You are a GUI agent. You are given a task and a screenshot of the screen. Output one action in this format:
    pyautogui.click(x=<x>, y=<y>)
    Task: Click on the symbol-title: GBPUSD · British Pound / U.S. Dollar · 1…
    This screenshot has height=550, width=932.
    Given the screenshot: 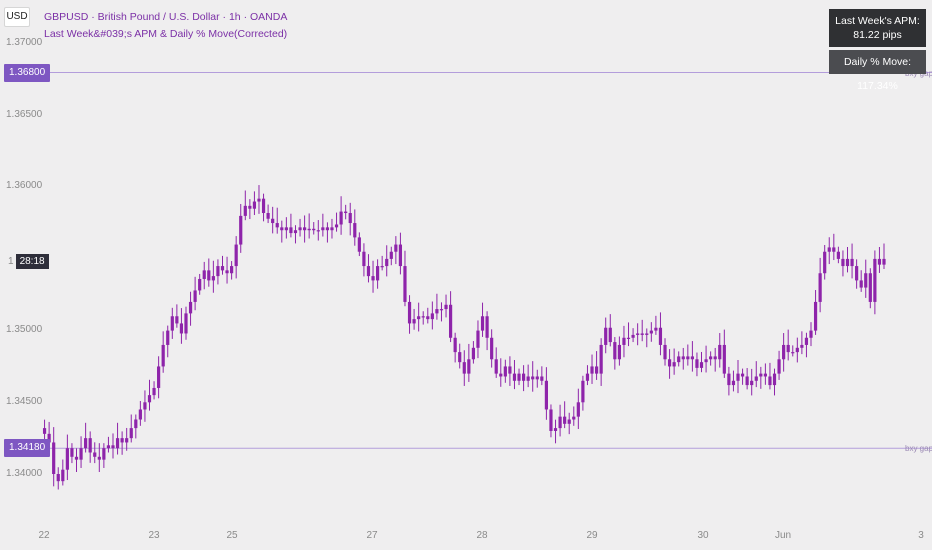 What is the action you would take?
    pyautogui.click(x=166, y=17)
    